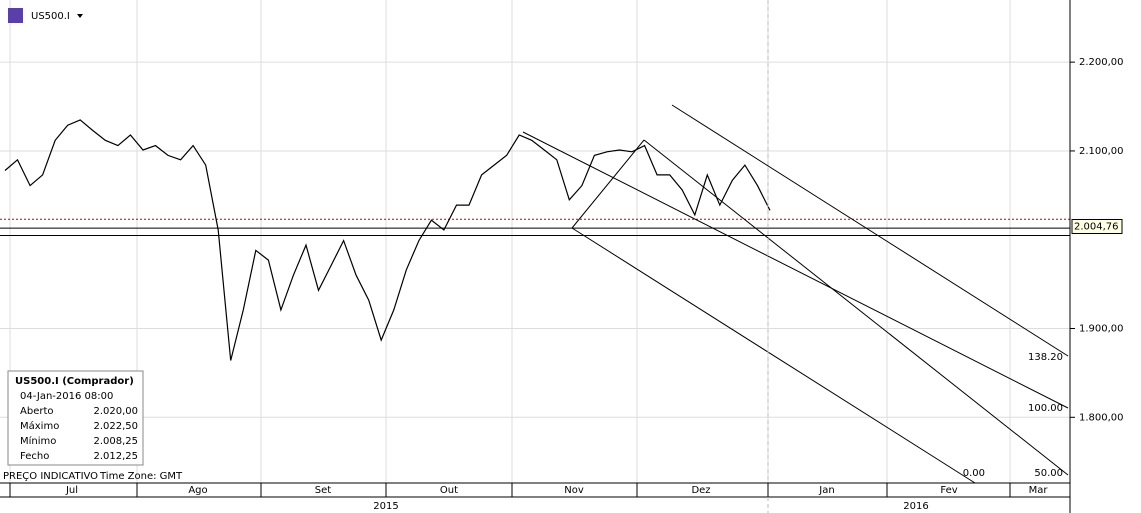 Image resolution: width=1141 pixels, height=513 pixels. I want to click on info-label: Mínimo, so click(38, 441).